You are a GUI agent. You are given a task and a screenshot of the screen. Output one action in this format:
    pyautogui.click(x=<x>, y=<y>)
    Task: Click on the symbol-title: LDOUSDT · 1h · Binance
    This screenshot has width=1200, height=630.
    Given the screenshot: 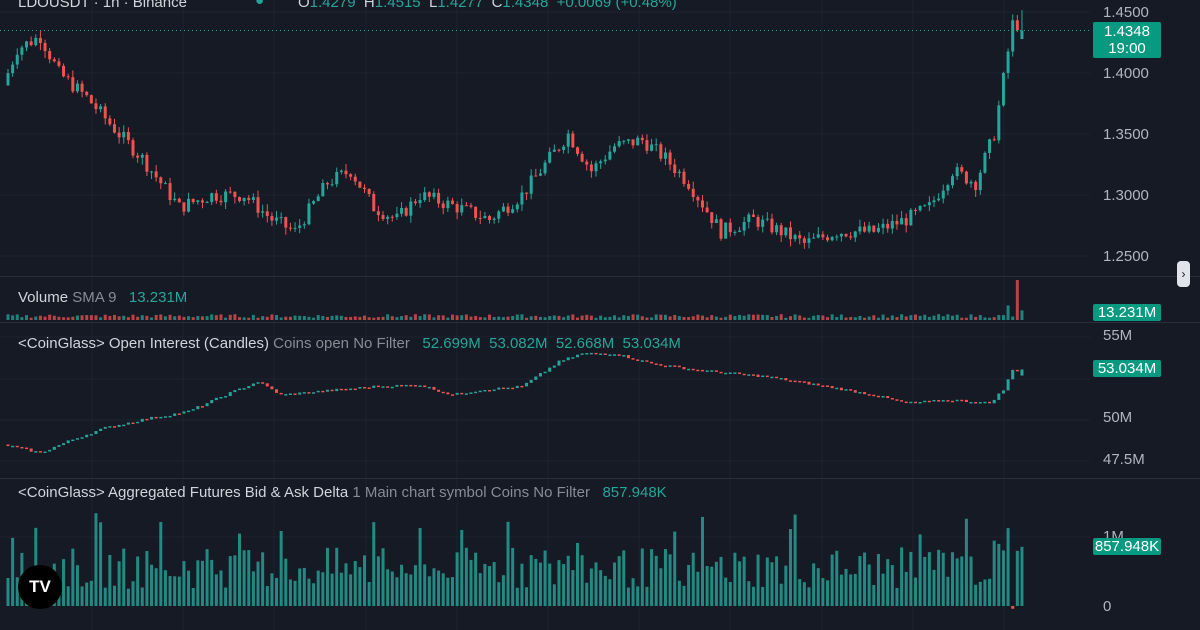 What is the action you would take?
    pyautogui.click(x=102, y=5)
    